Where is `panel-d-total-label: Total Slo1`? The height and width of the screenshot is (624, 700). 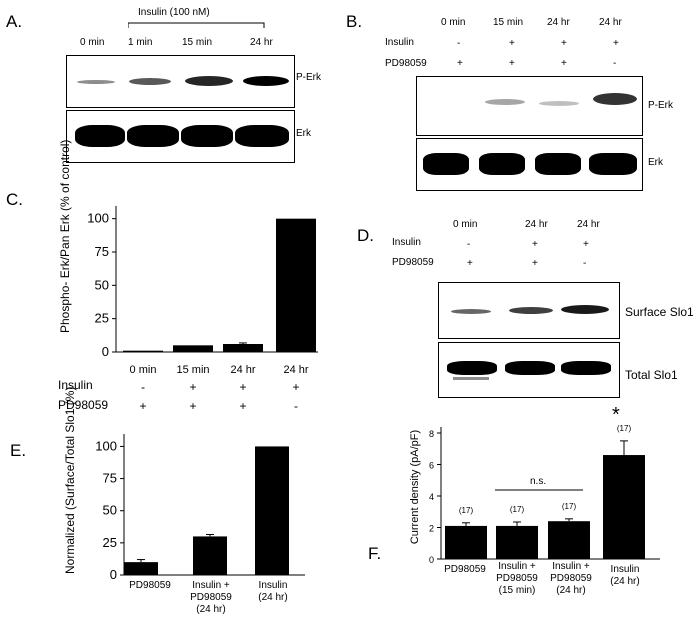 panel-d-total-label: Total Slo1 is located at coordinates (651, 375).